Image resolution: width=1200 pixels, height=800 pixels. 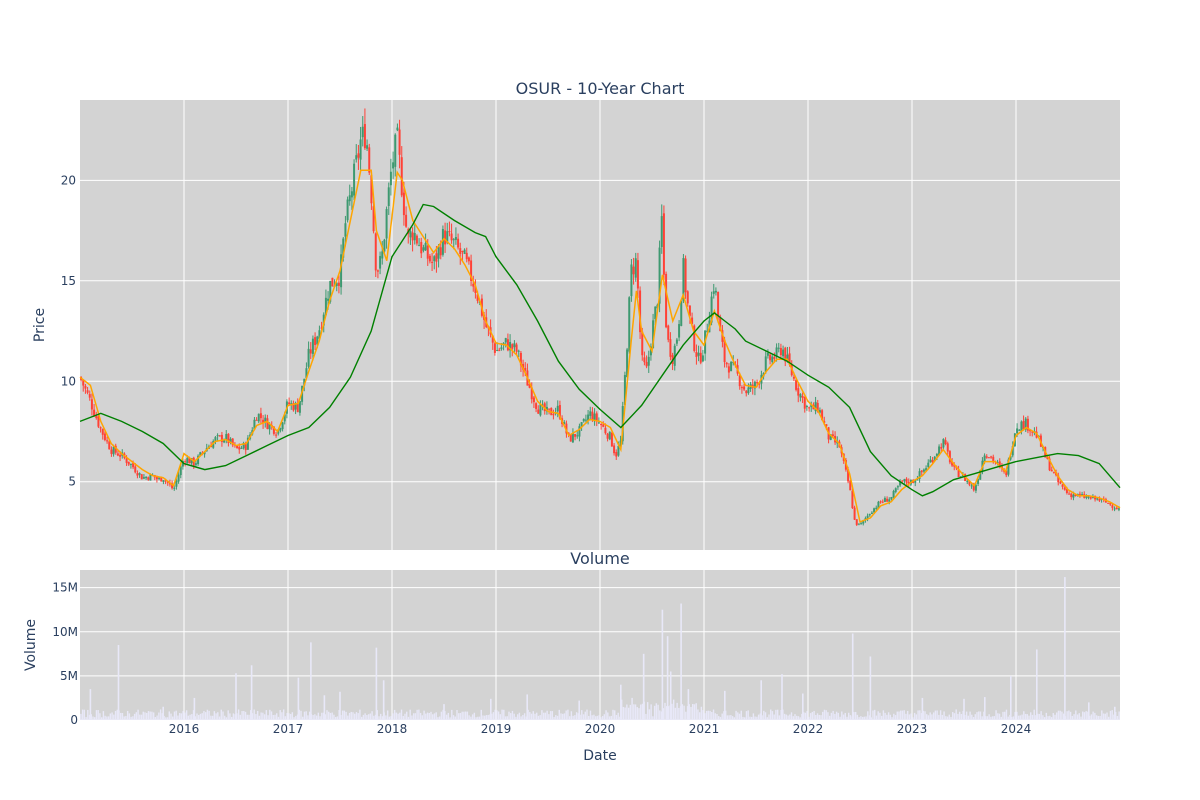 What do you see at coordinates (69, 676) in the screenshot?
I see `volume-y-tick-label: 5M` at bounding box center [69, 676].